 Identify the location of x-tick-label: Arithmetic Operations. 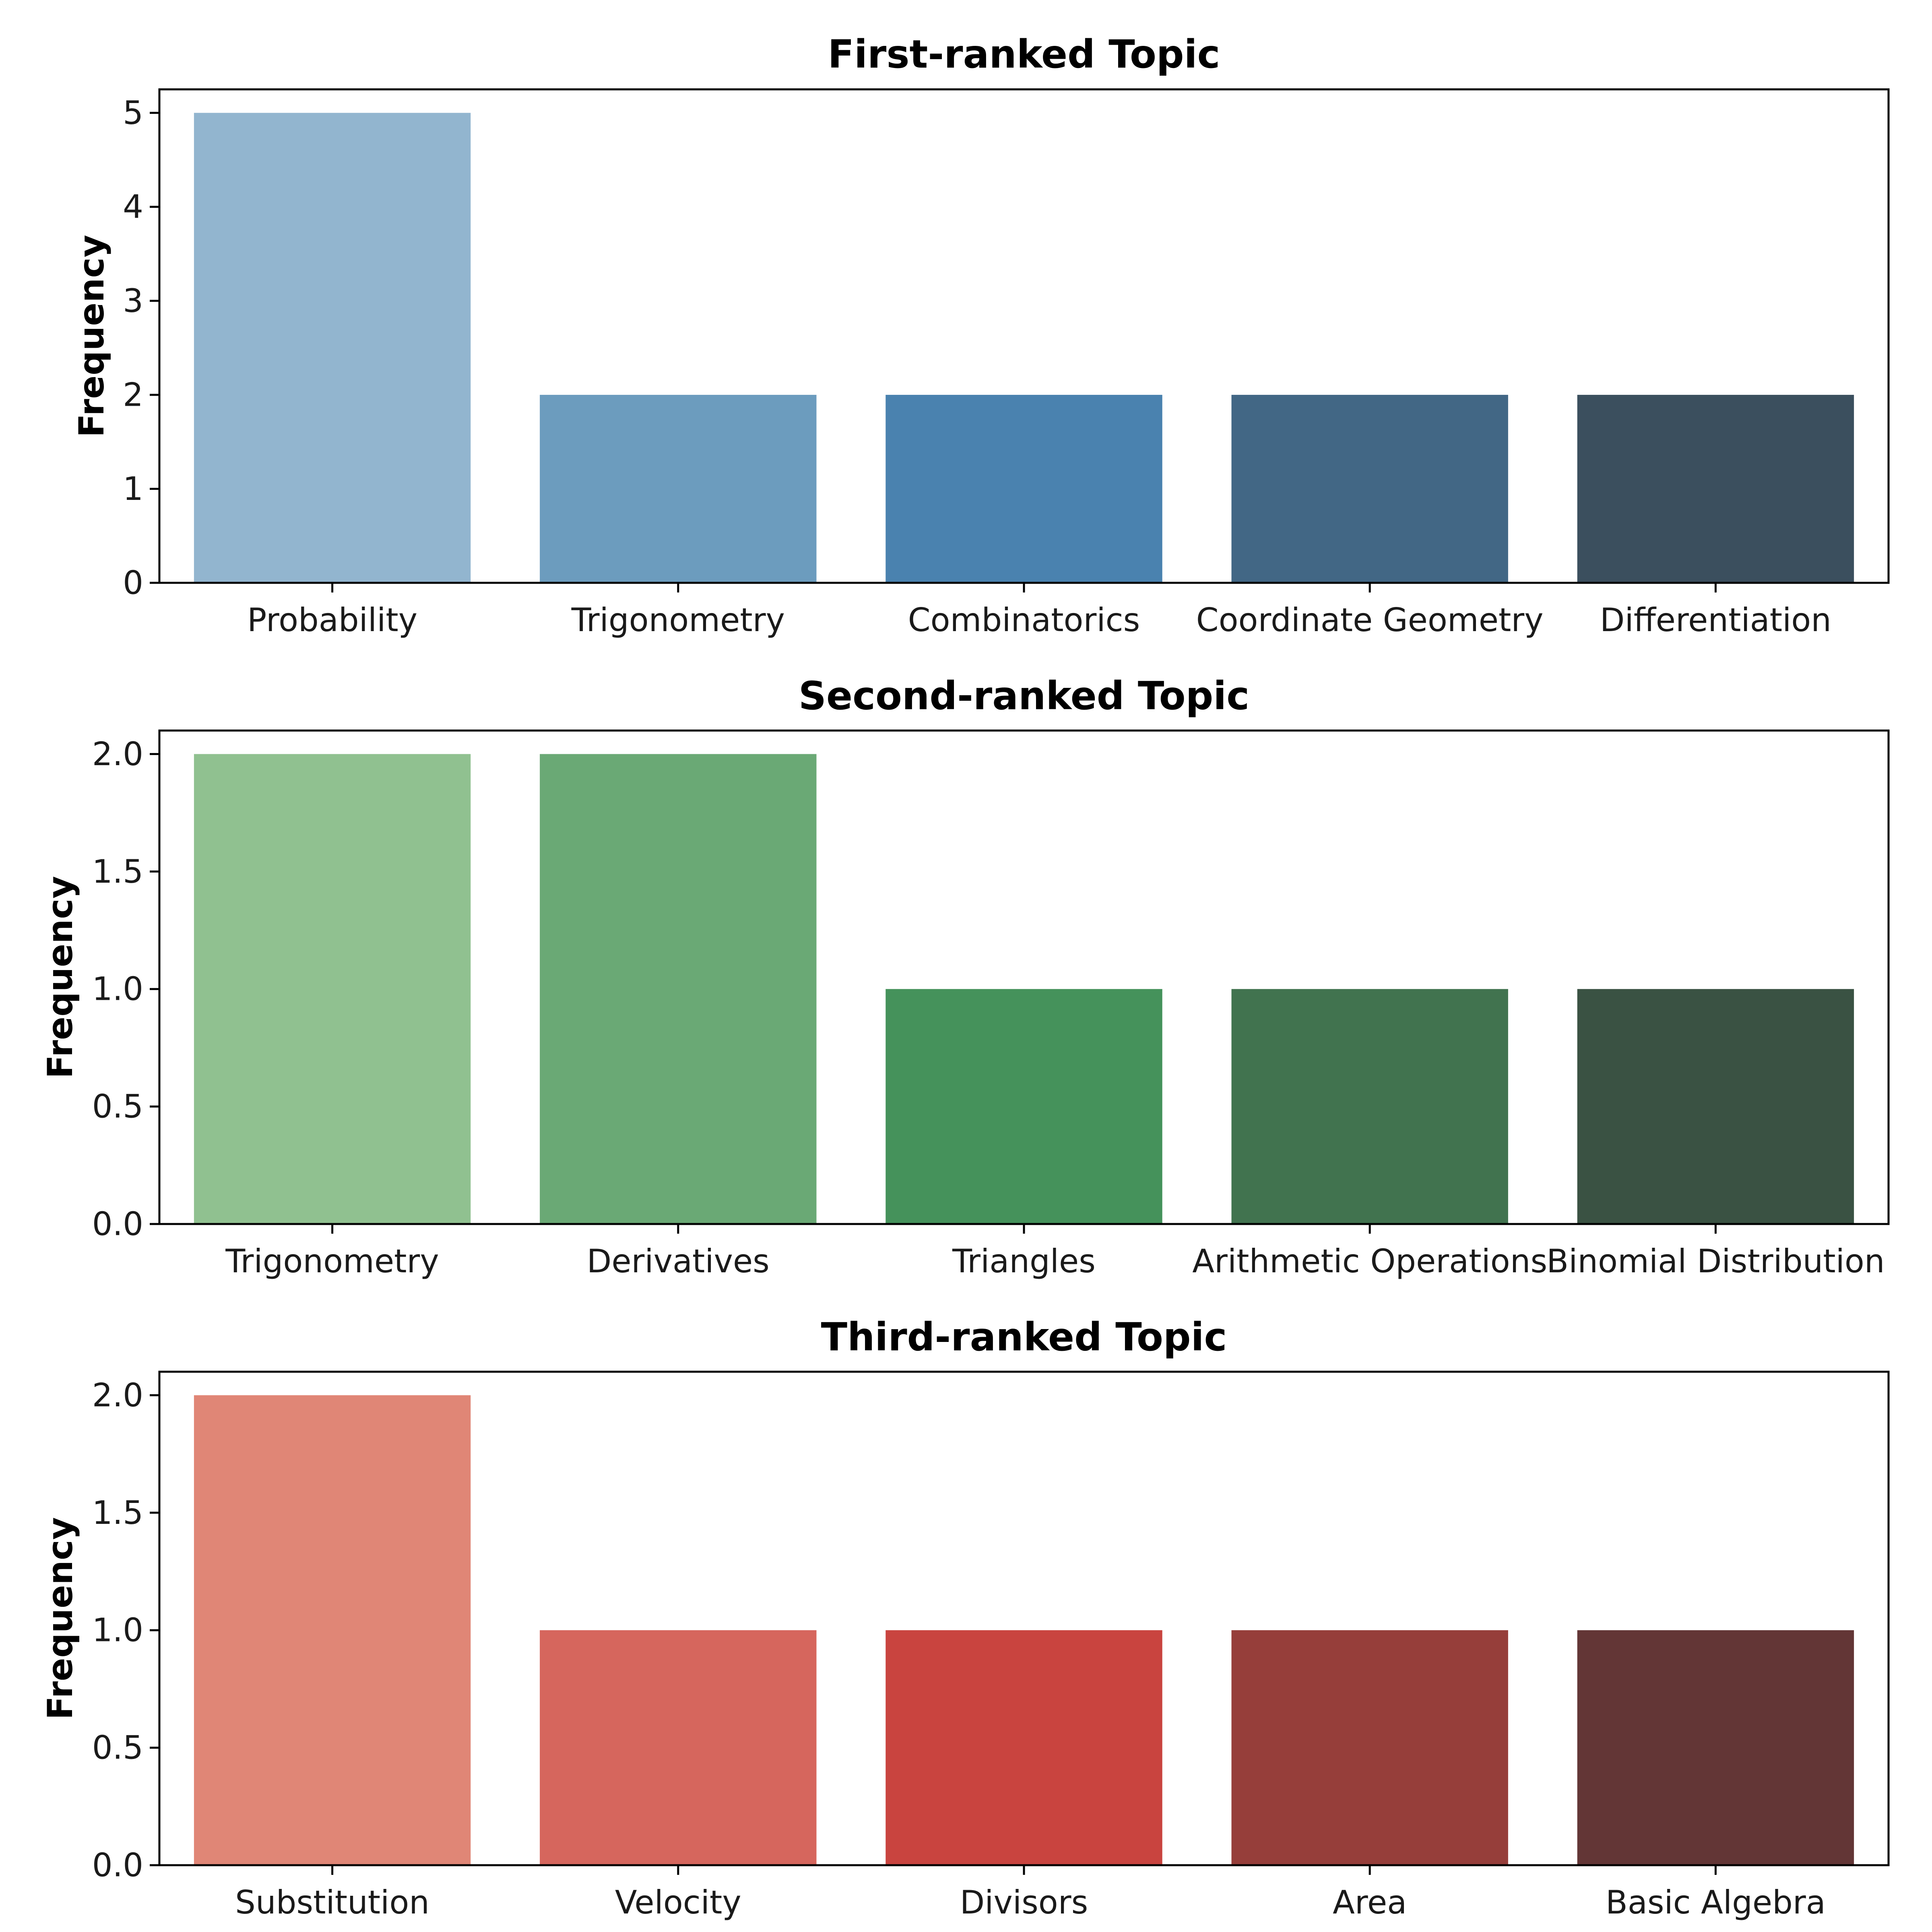
(1369, 1261).